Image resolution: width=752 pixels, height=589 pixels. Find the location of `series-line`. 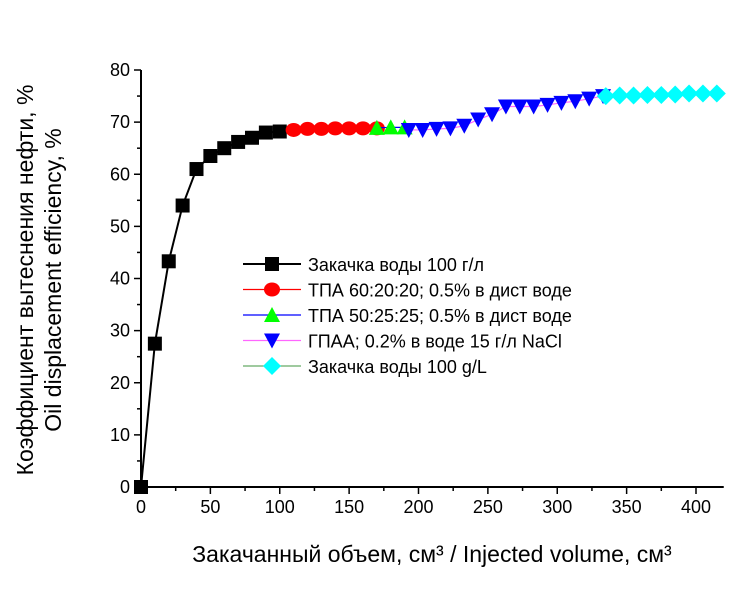

series-line is located at coordinates (210, 309).